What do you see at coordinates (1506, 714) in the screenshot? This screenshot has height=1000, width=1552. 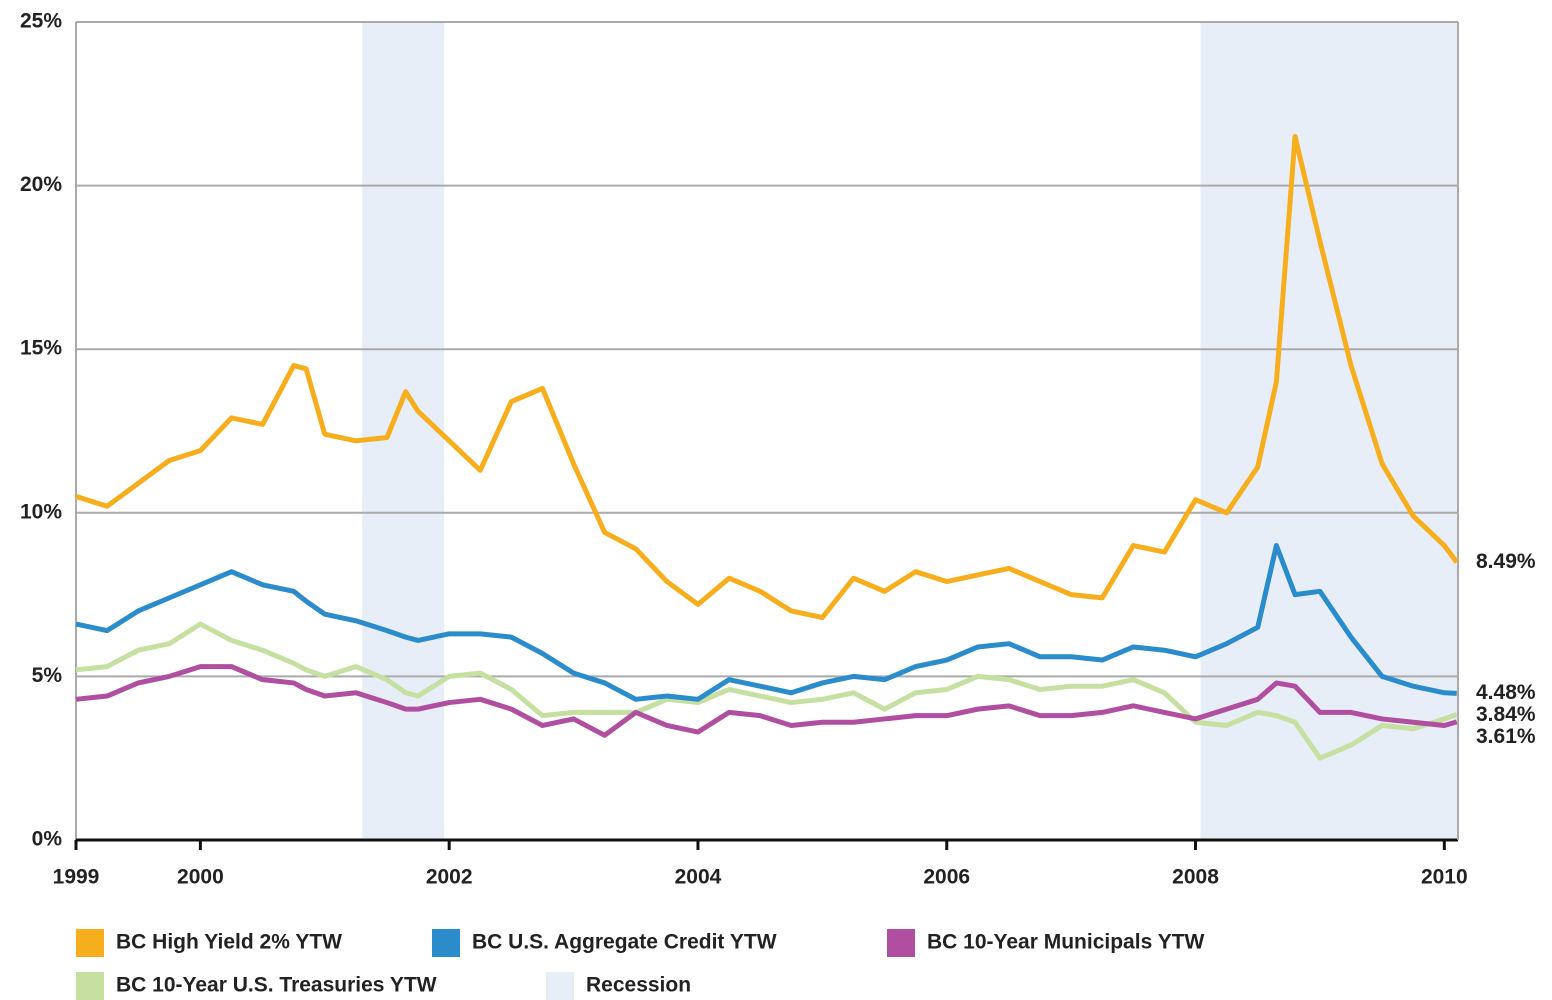 I see `end-label: 3.84%` at bounding box center [1506, 714].